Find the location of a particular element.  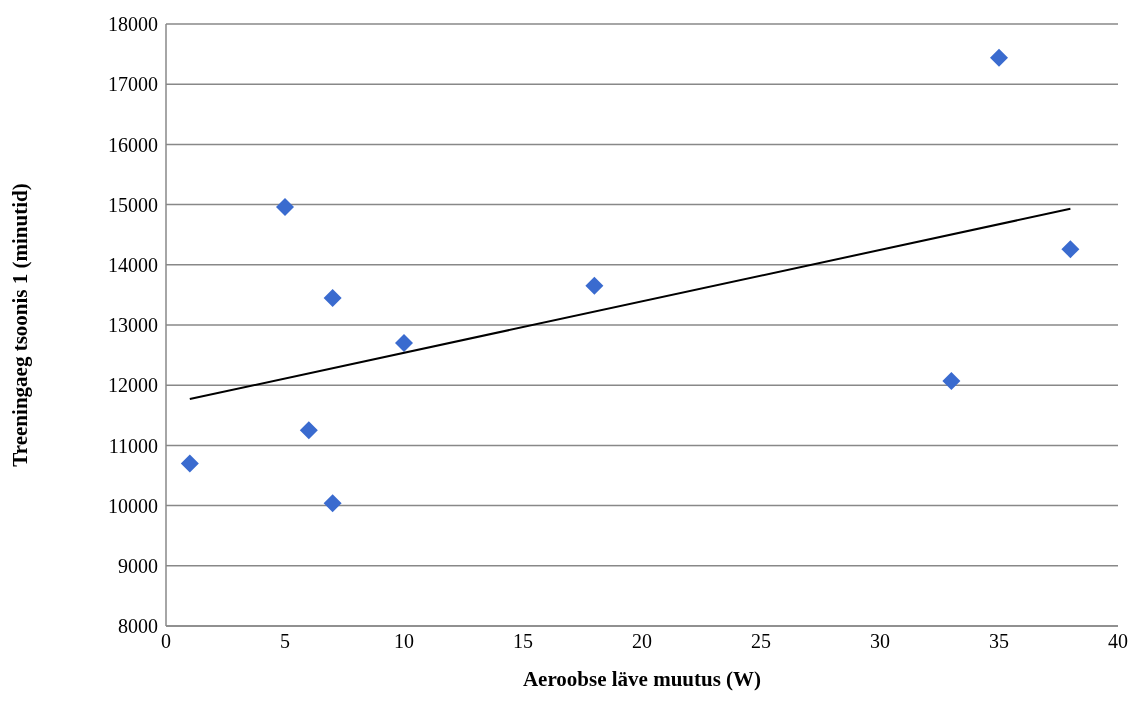

x-axis-title: Aeroobse läve muutus (W) is located at coordinates (642, 679).